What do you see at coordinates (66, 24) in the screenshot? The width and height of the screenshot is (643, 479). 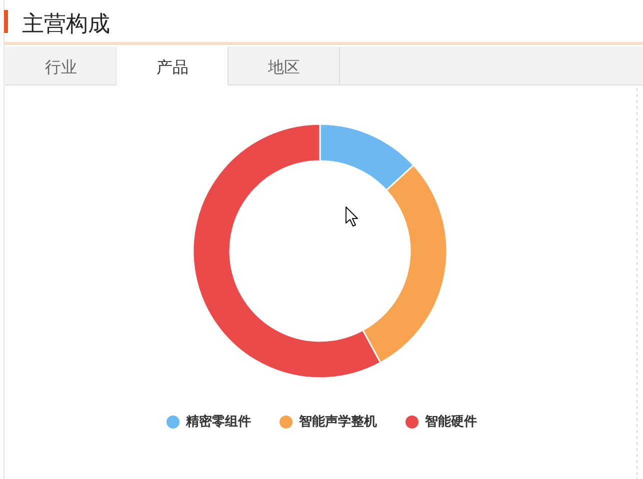 I see `chart-title: 主营构成` at bounding box center [66, 24].